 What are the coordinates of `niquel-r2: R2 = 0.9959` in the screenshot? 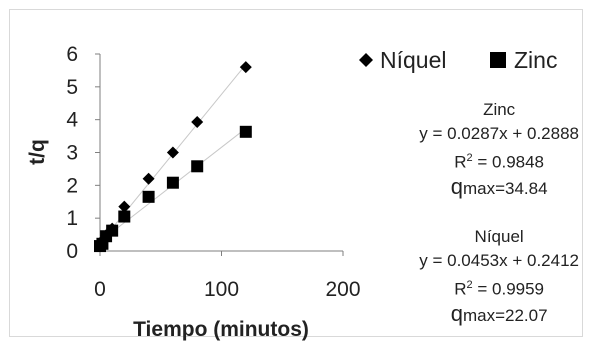 It's located at (499, 289).